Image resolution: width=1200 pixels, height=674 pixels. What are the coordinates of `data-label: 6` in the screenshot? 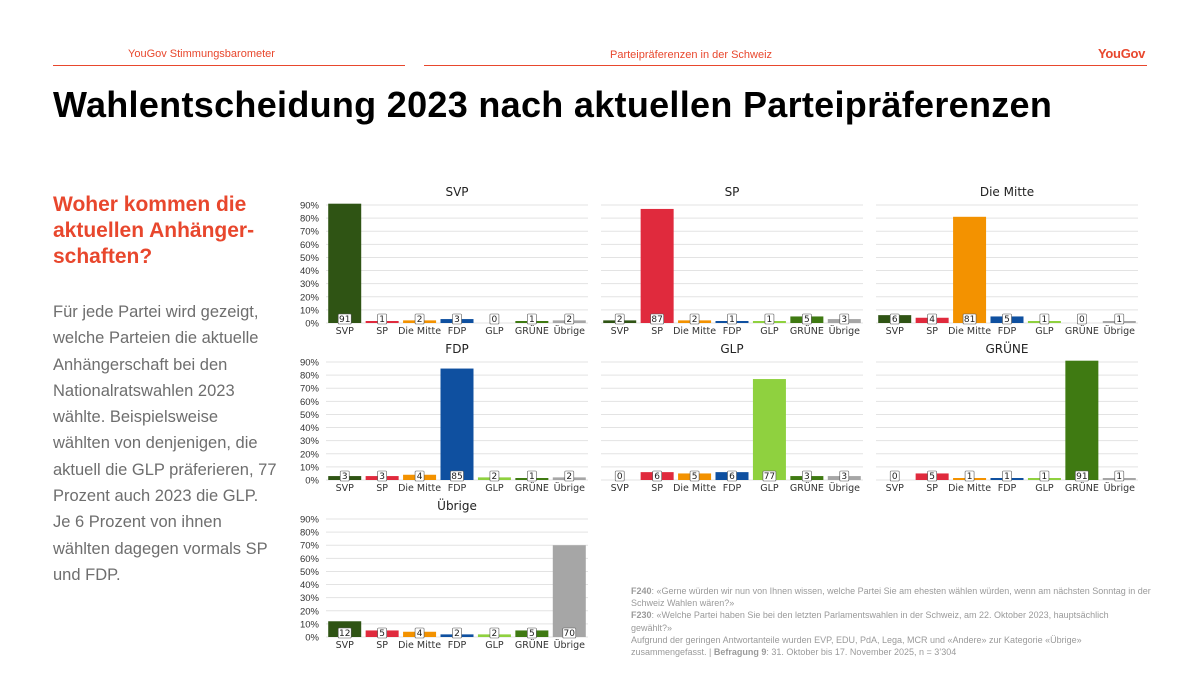 It's located at (657, 477).